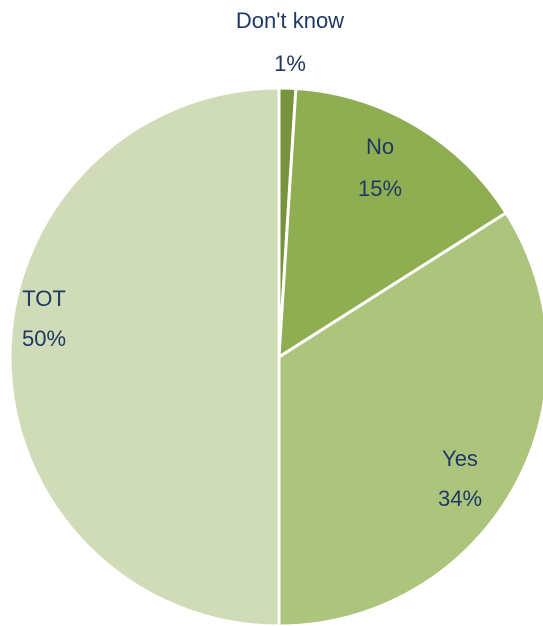 The width and height of the screenshot is (543, 626). What do you see at coordinates (460, 498) in the screenshot?
I see `slice-value-label: 34%` at bounding box center [460, 498].